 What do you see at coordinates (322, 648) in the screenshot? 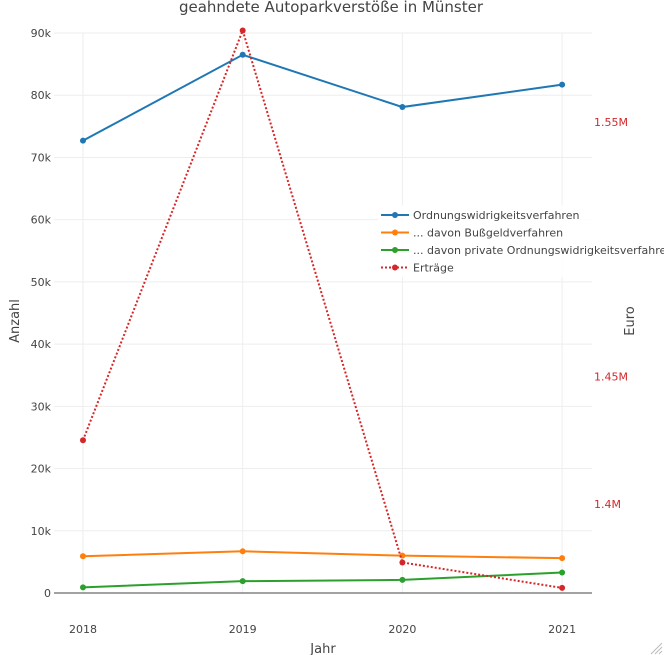
I see `x-axis-title: Jahr` at bounding box center [322, 648].